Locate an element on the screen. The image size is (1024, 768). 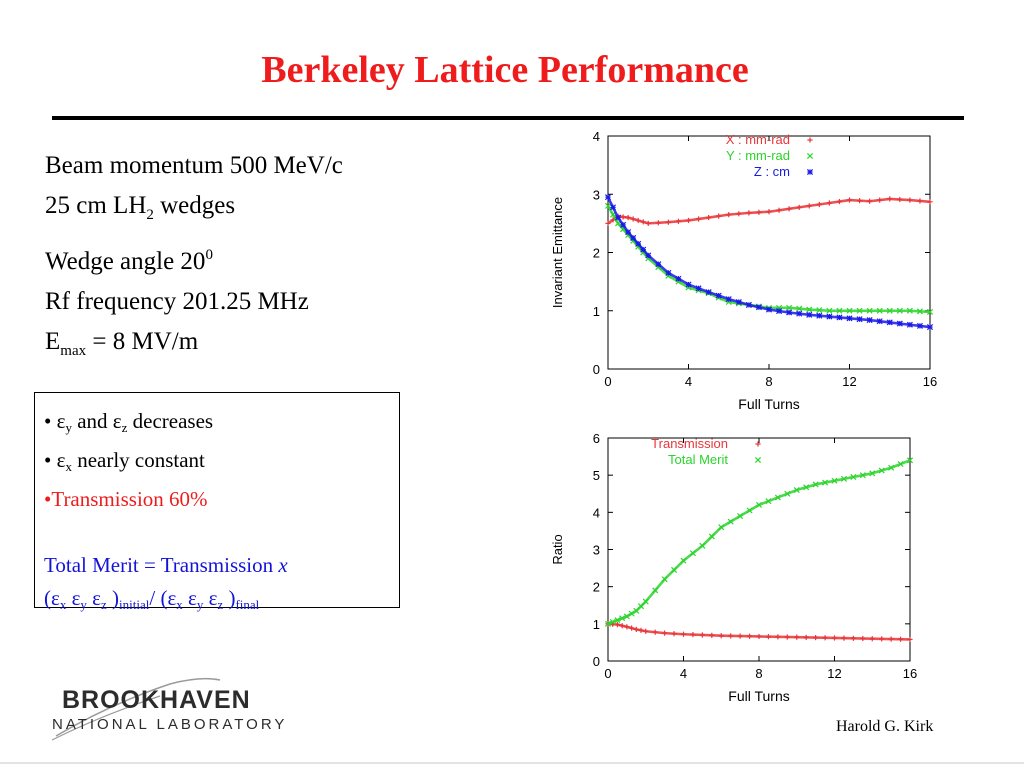
param-emax: Emax = 8 MV/m is located at coordinates (194, 346).